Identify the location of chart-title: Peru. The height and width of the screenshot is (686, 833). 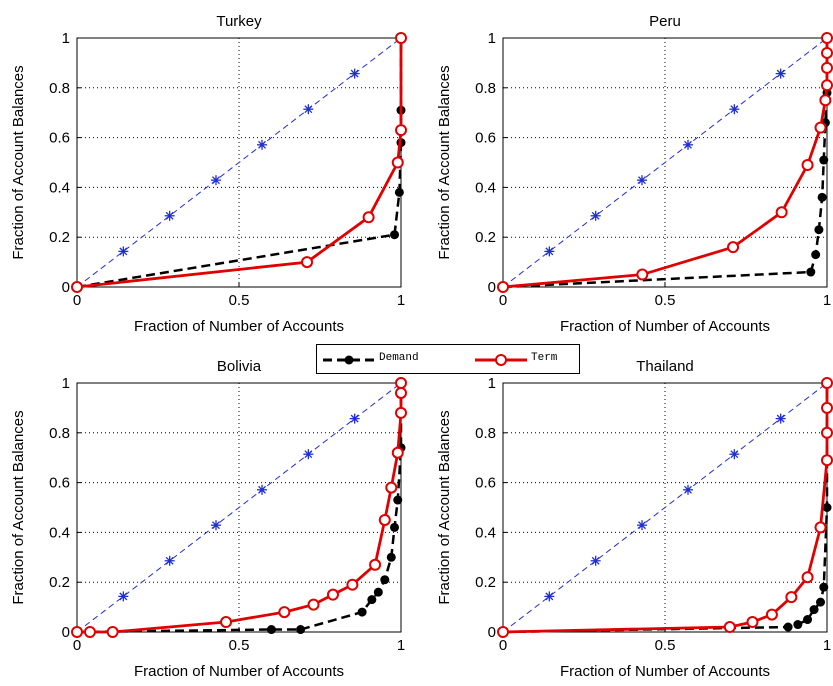
(665, 21).